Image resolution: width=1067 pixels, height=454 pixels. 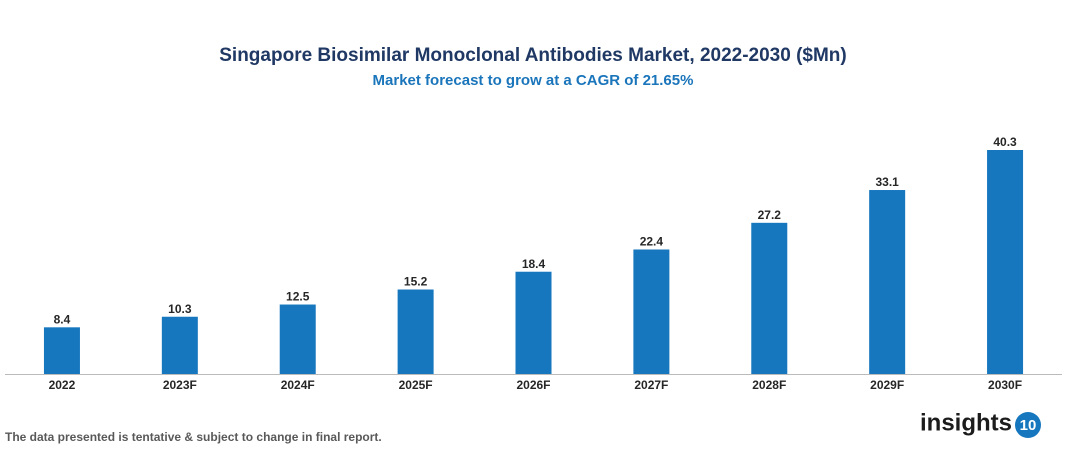 What do you see at coordinates (1005, 385) in the screenshot?
I see `x-tick-label: 2030F` at bounding box center [1005, 385].